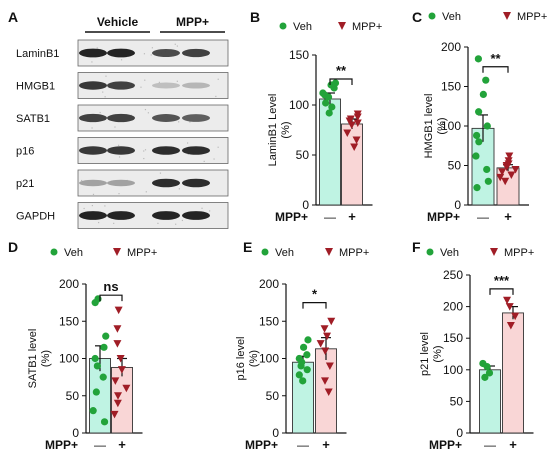  What do you see at coordinates (315, 294) in the screenshot?
I see `significance-label: *` at bounding box center [315, 294].